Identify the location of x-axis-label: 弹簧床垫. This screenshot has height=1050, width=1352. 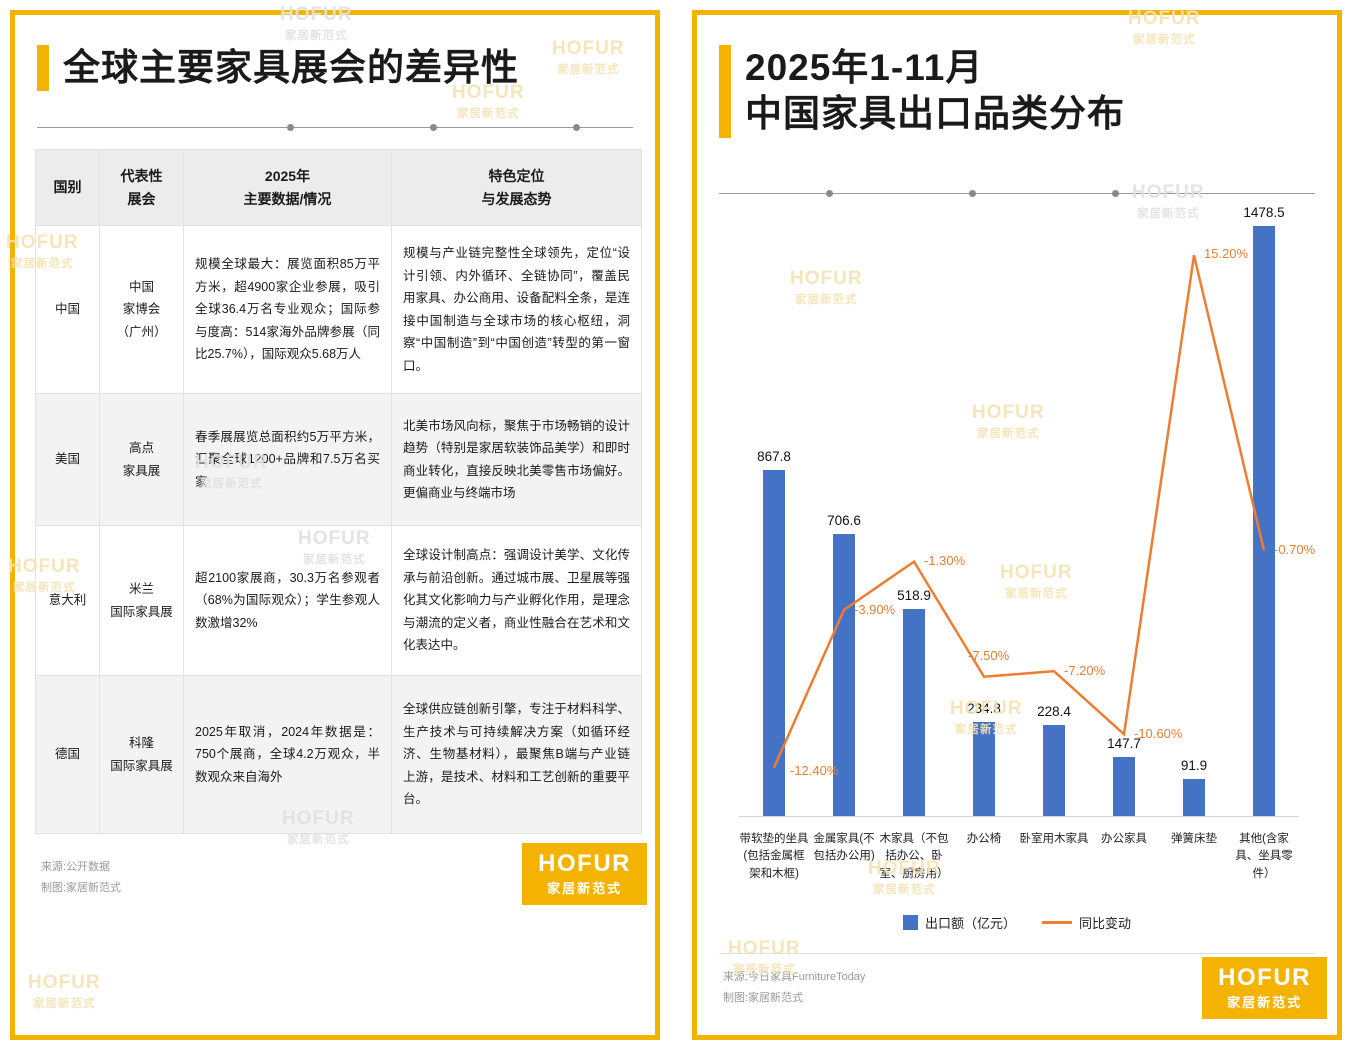
(1194, 839).